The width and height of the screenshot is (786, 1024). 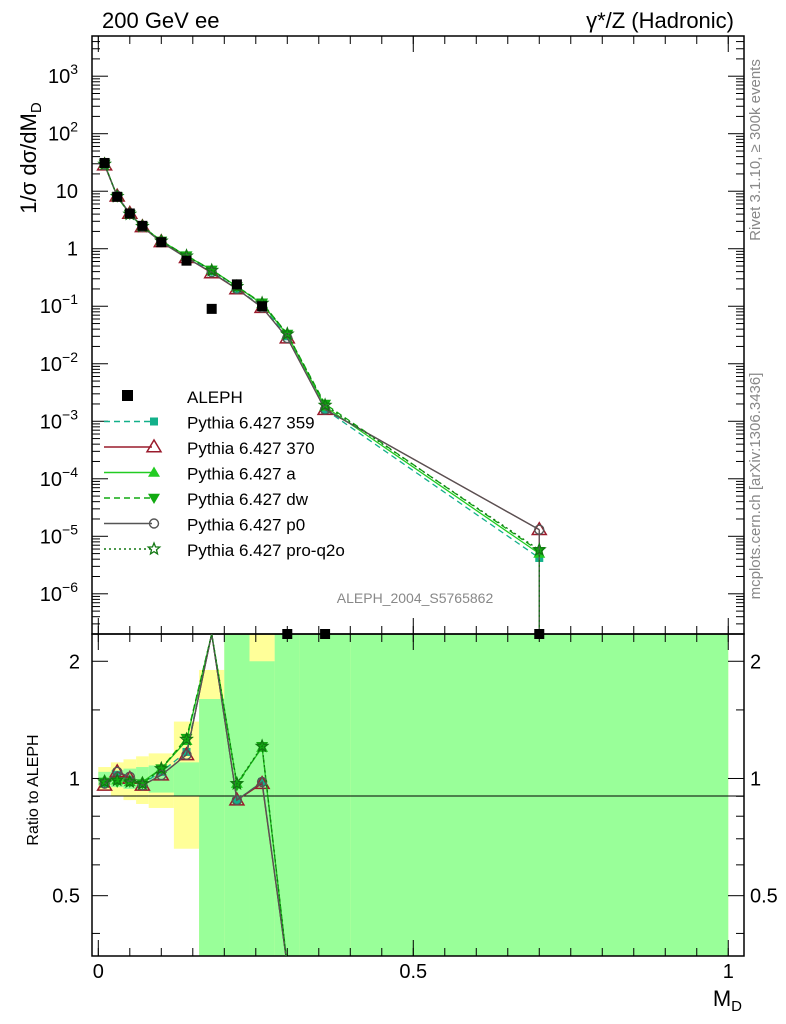 What do you see at coordinates (72, 250) in the screenshot?
I see `y-tick-label-top-3: 1` at bounding box center [72, 250].